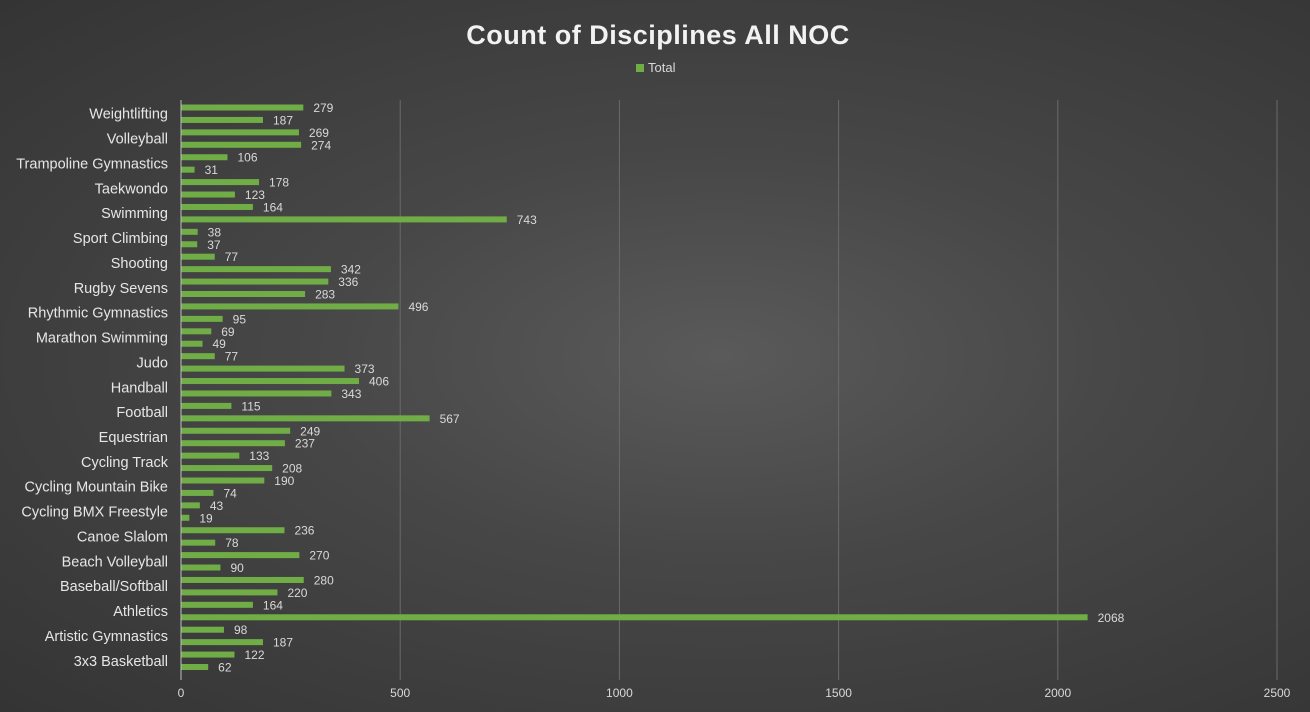 The image size is (1310, 712). Describe the element at coordinates (254, 655) in the screenshot. I see `data-label: 122` at that location.